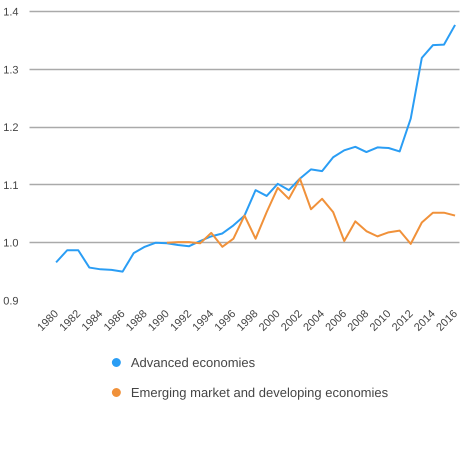 Image resolution: width=473 pixels, height=462 pixels. I want to click on y-tick-label: 1.1, so click(11, 186).